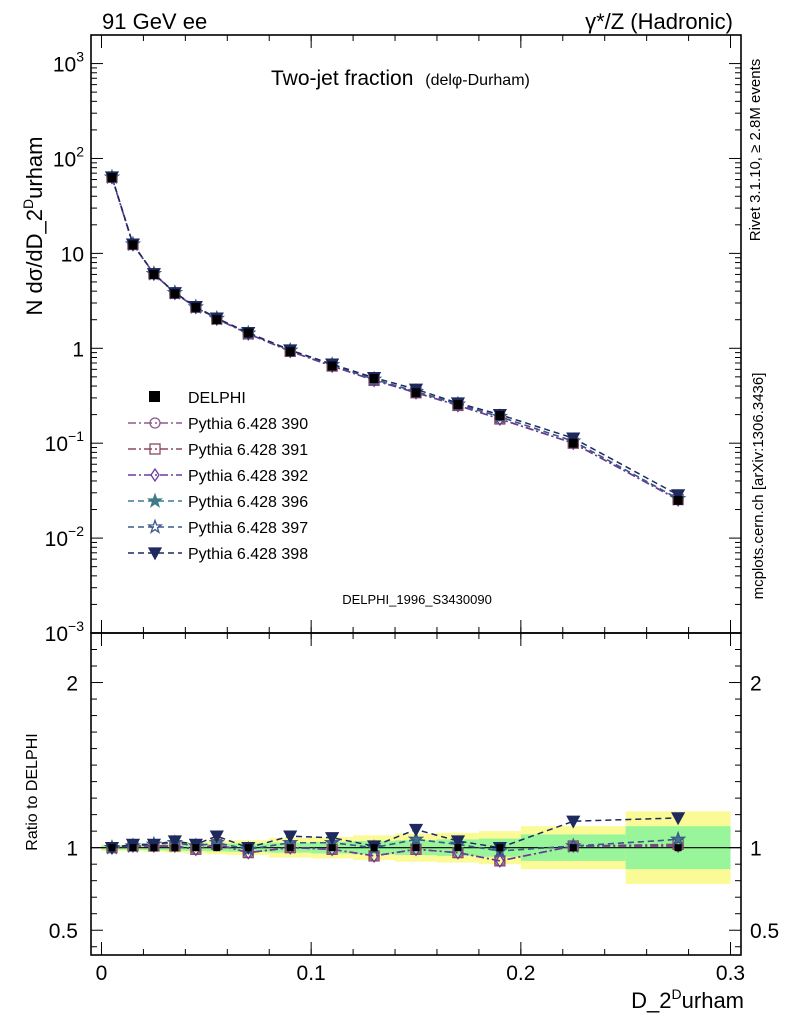 This screenshot has height=1024, width=786. What do you see at coordinates (477, 80) in the screenshot?
I see `main-title-sub: (delφ-Durham)` at bounding box center [477, 80].